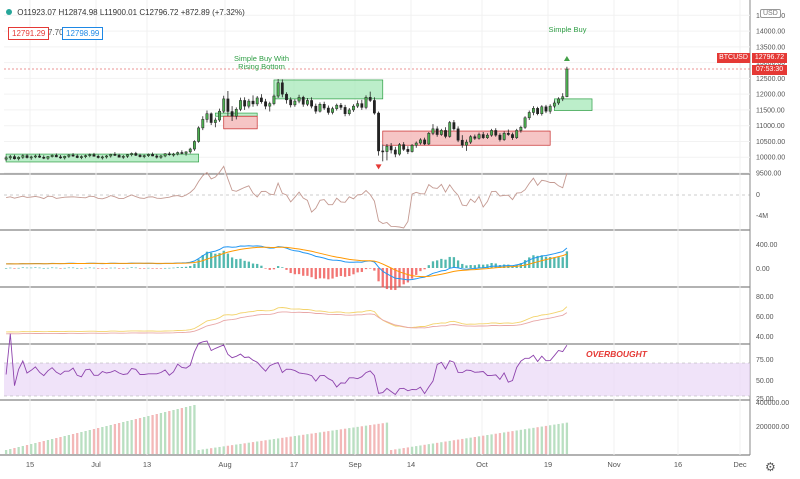 This screenshot has width=800, height=479. I want to click on support-box-green, so click(573, 104).